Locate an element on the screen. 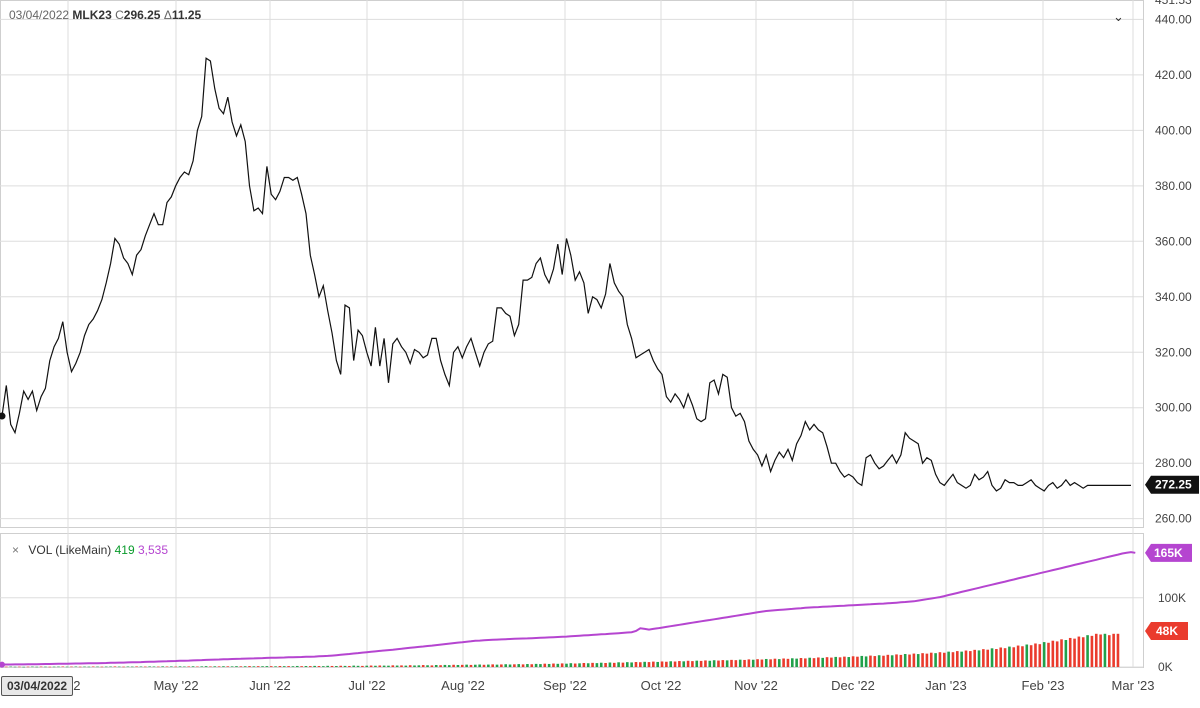 Image resolution: width=1200 pixels, height=708 pixels. legend-close-value: 296.25 is located at coordinates (142, 15).